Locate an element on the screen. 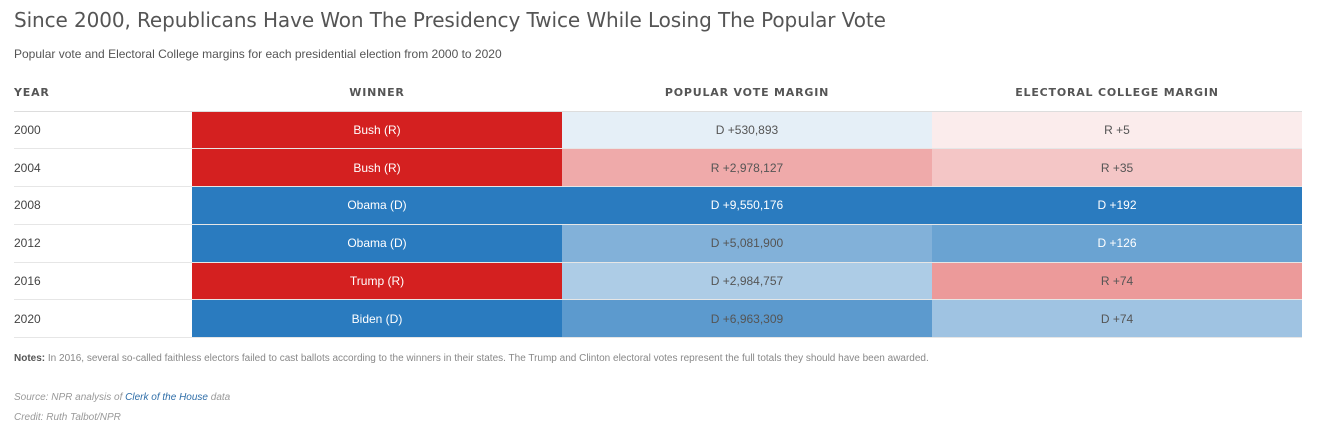 The width and height of the screenshot is (1330, 426). table-row: 2004 Bush (R) R +2,978,127 R +35 is located at coordinates (658, 168).